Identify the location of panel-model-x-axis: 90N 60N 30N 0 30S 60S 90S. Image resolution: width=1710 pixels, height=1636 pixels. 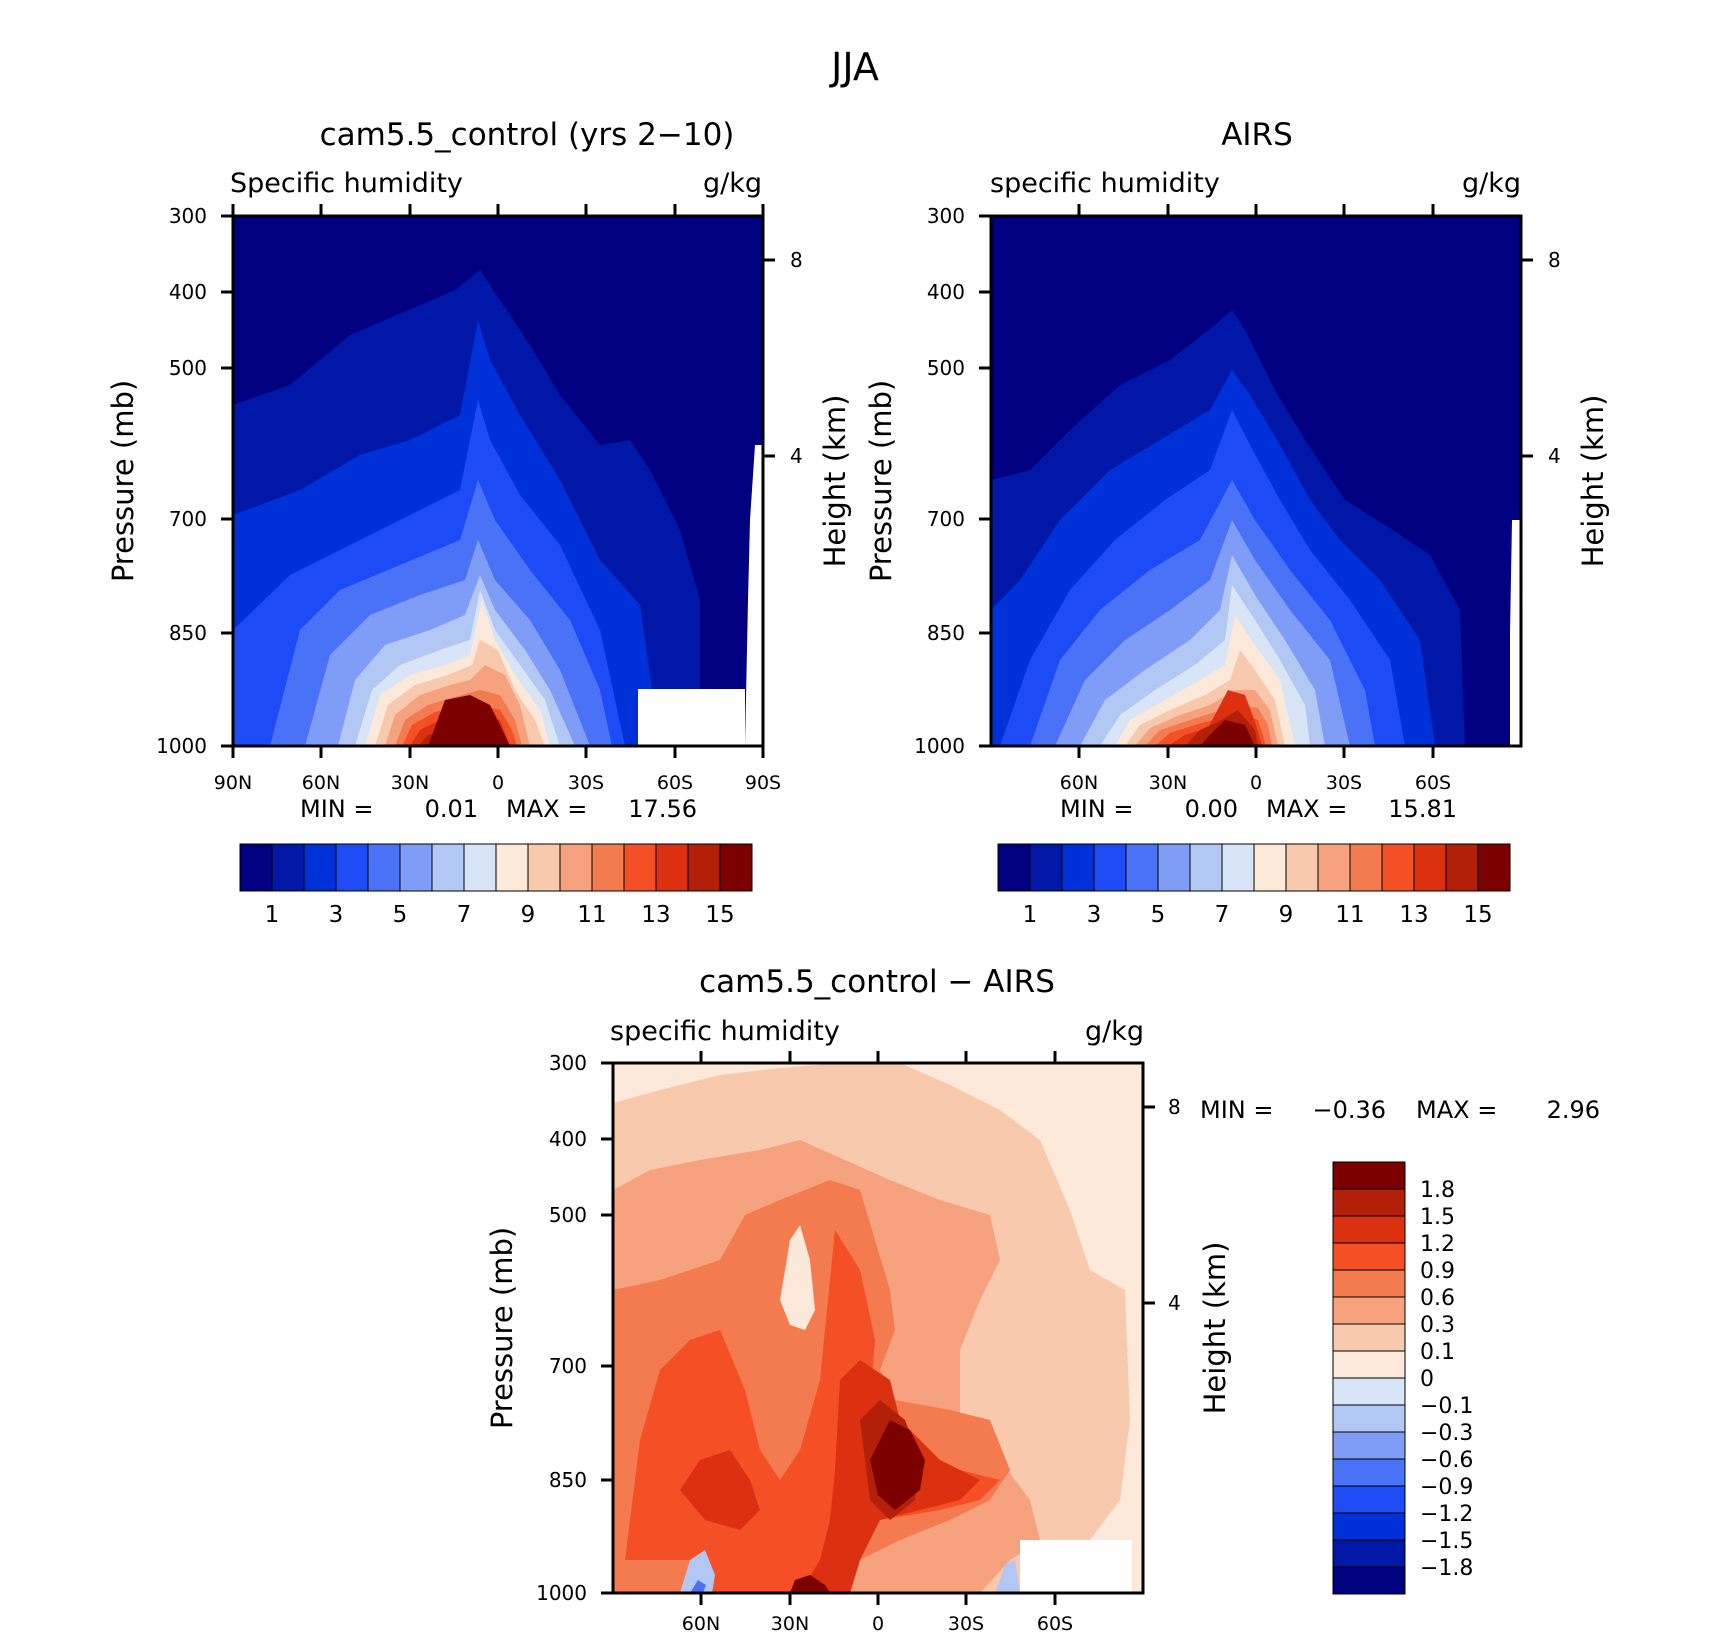
(497, 499).